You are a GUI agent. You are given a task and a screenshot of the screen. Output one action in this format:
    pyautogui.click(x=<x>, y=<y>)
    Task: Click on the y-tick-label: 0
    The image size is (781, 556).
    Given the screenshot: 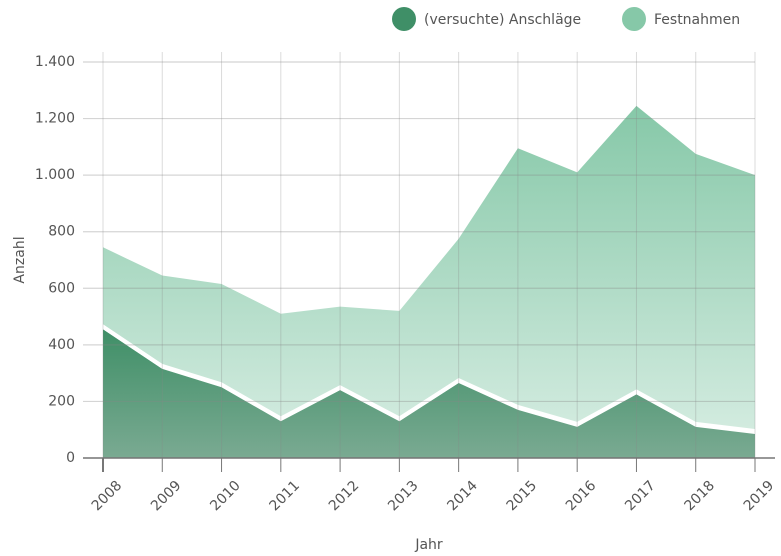 What is the action you would take?
    pyautogui.click(x=70, y=458)
    